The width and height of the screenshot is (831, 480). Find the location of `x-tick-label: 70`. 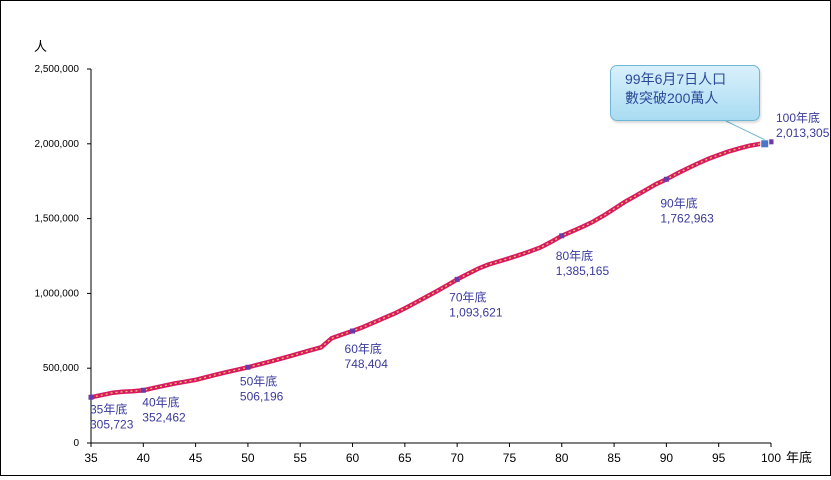

x-tick-label: 70 is located at coordinates (457, 458).